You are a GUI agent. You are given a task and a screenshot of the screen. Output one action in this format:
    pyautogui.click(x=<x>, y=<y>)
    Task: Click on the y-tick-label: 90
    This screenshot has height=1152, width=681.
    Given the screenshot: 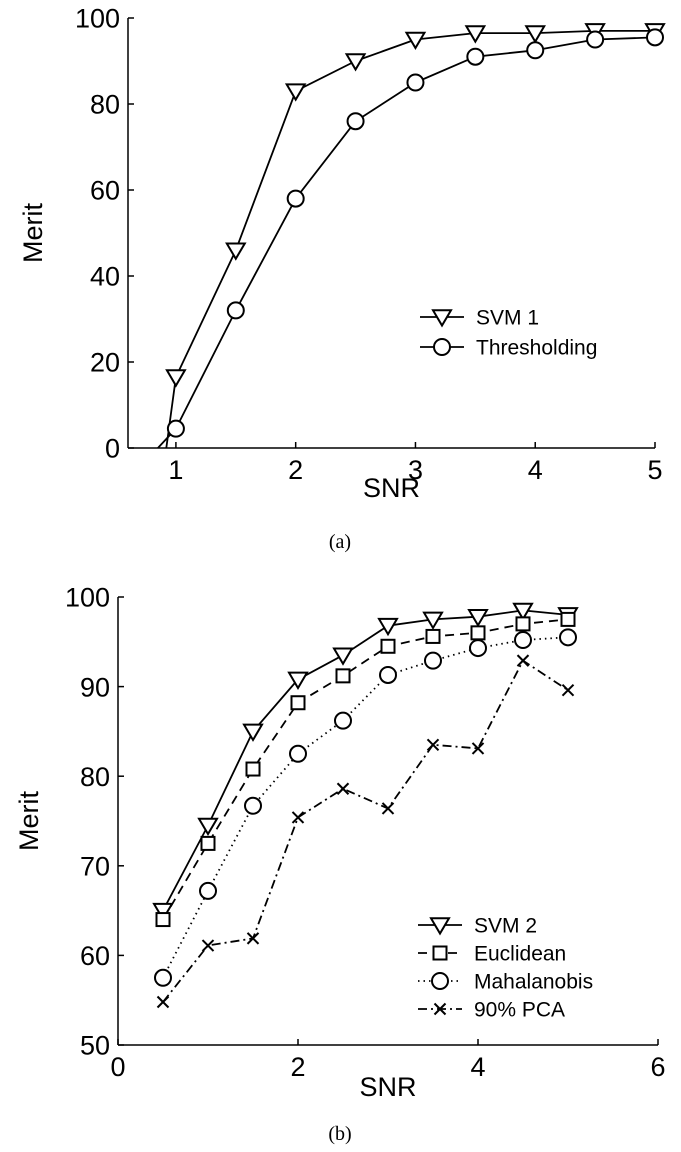 What is the action you would take?
    pyautogui.click(x=95, y=687)
    